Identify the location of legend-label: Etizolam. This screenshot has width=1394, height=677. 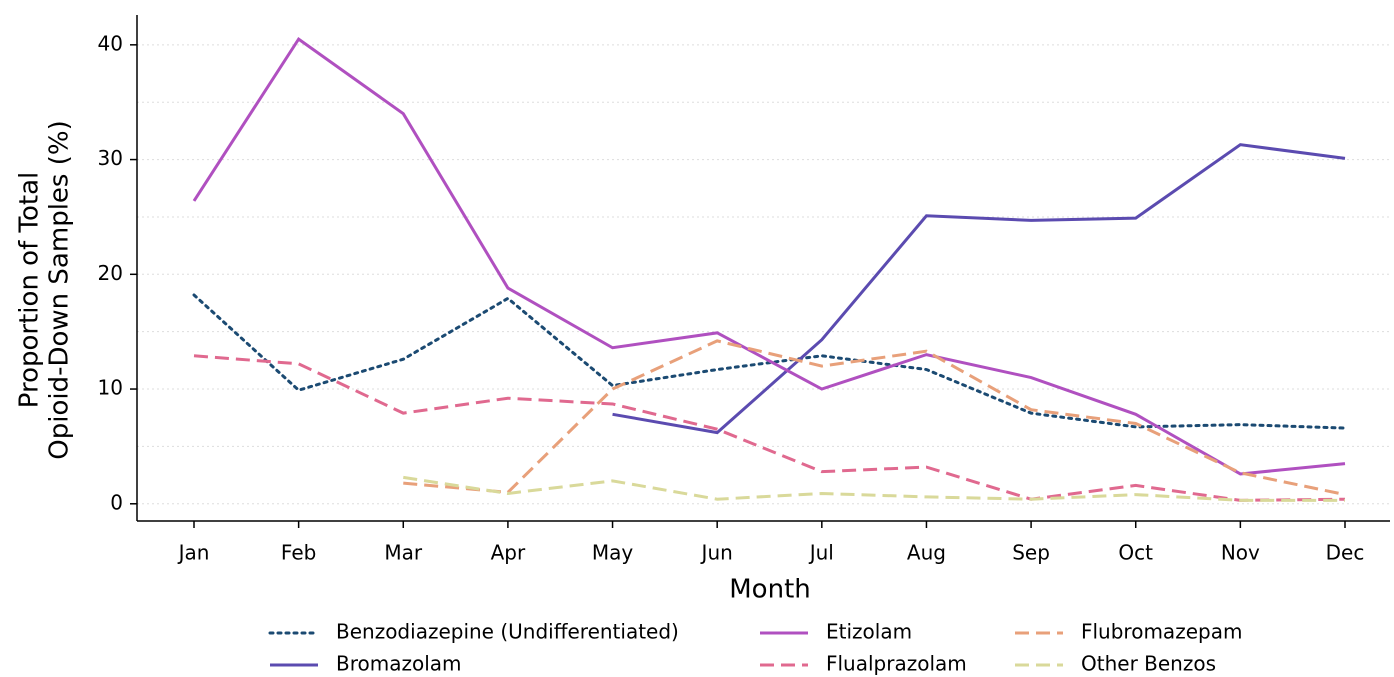
(869, 632).